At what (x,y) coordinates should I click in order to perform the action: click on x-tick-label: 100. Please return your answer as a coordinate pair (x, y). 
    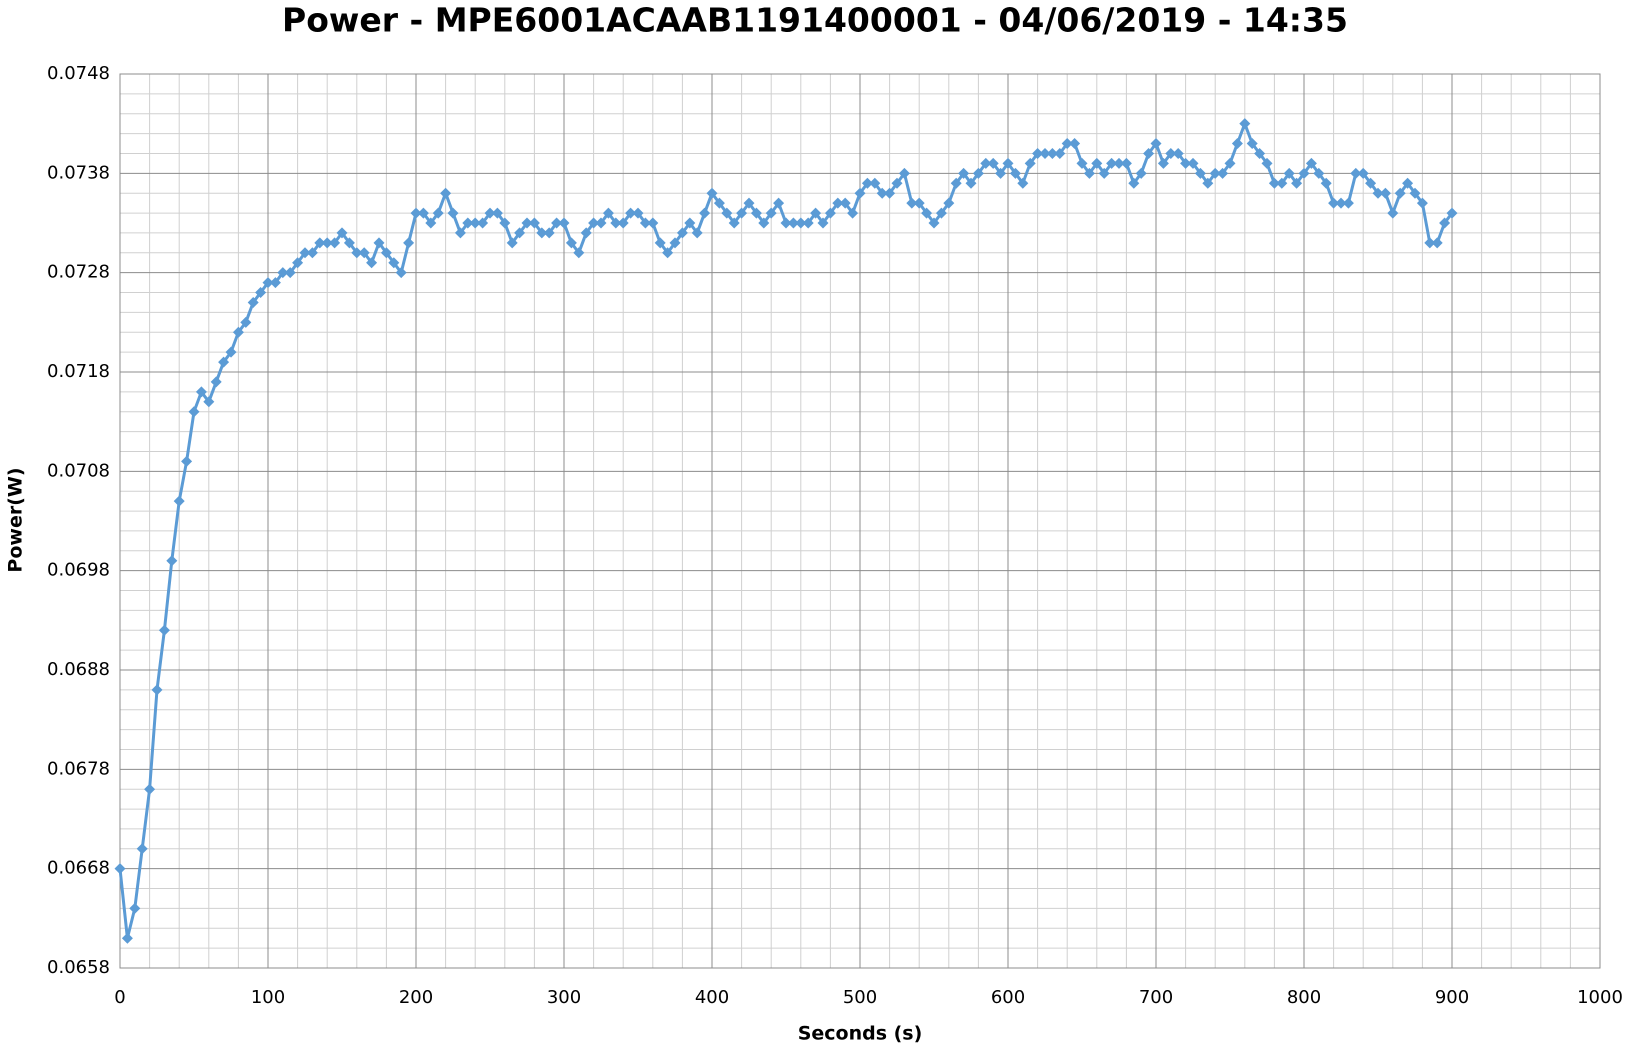
    Looking at the image, I should click on (268, 997).